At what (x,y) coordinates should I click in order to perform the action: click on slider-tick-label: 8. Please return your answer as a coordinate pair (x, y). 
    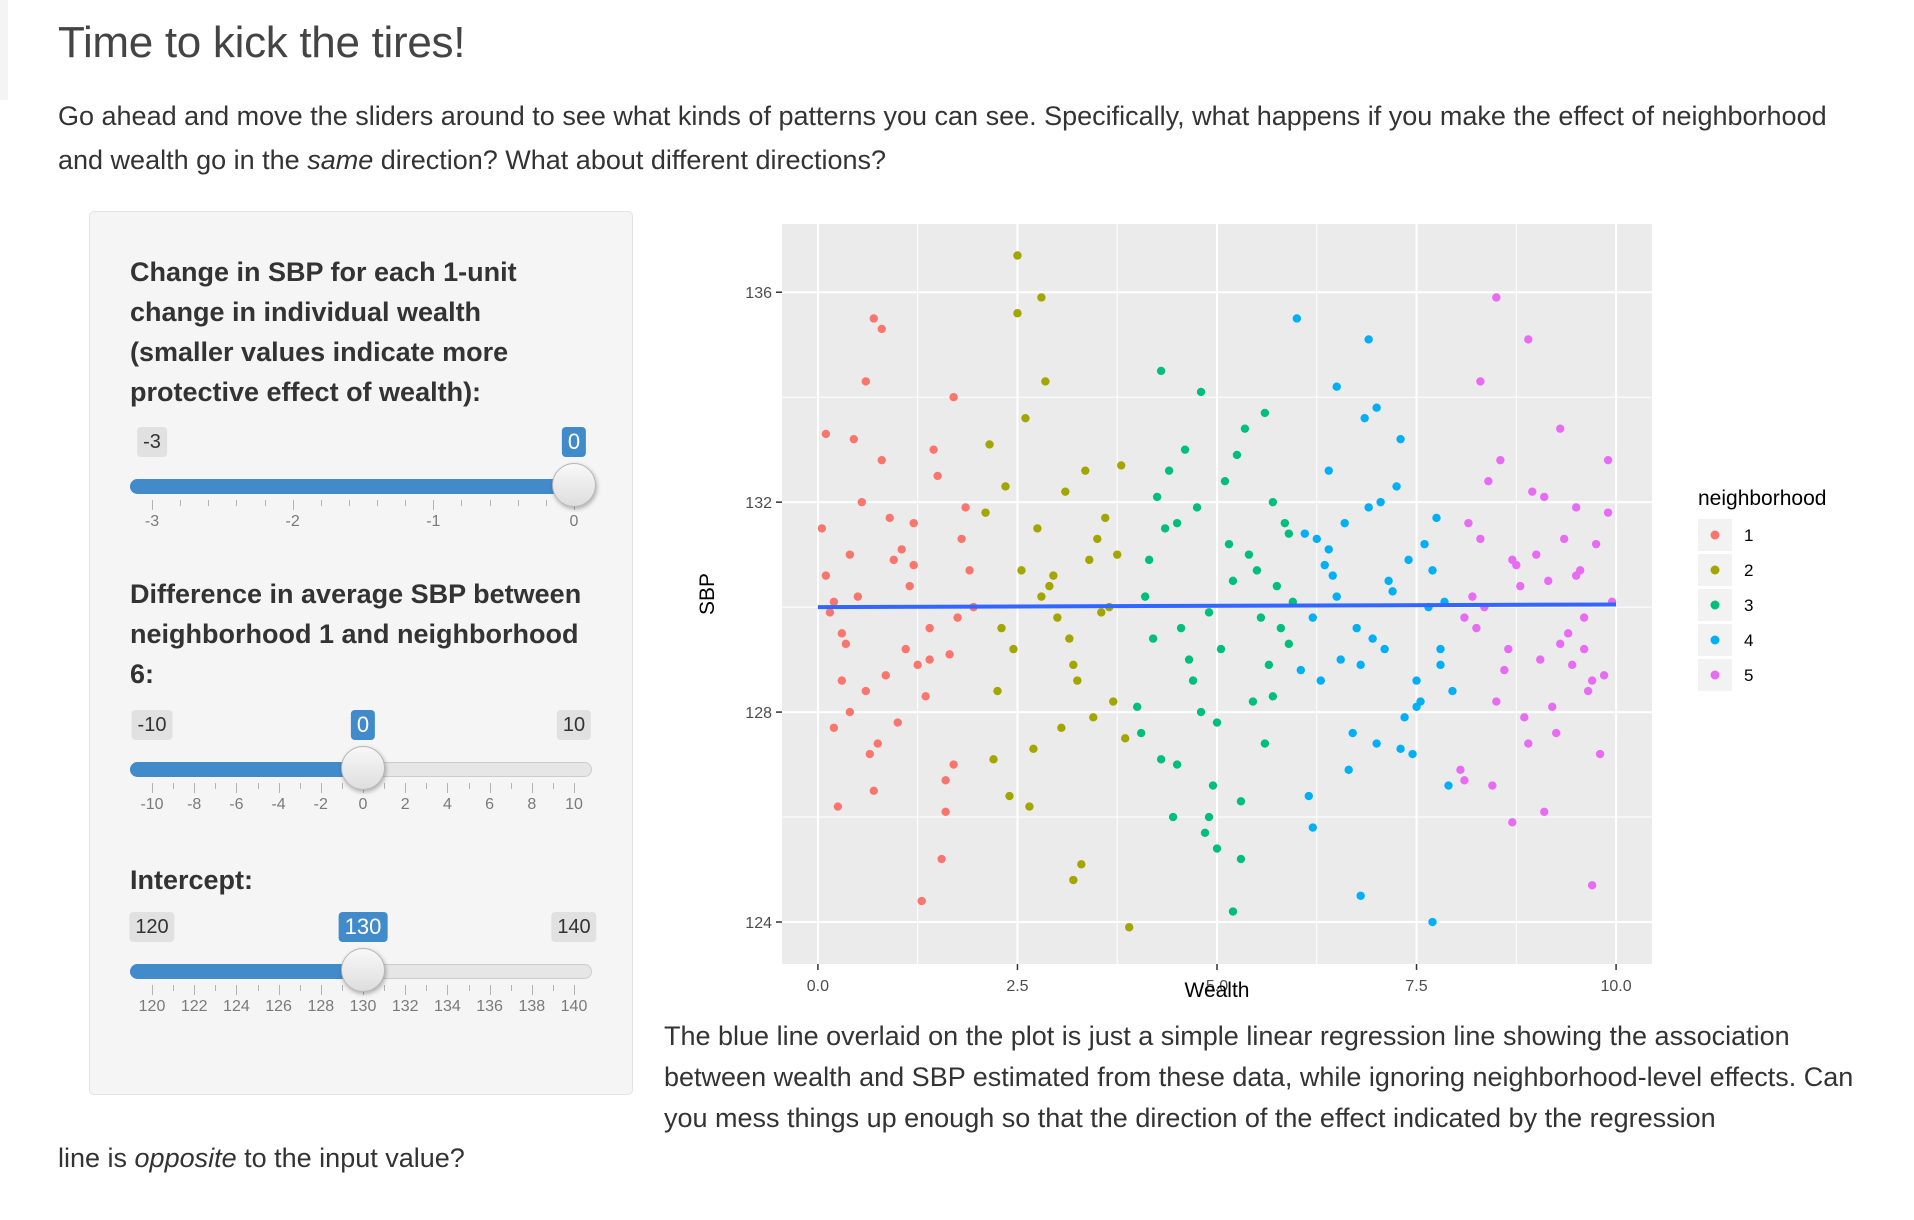
    Looking at the image, I should click on (532, 804).